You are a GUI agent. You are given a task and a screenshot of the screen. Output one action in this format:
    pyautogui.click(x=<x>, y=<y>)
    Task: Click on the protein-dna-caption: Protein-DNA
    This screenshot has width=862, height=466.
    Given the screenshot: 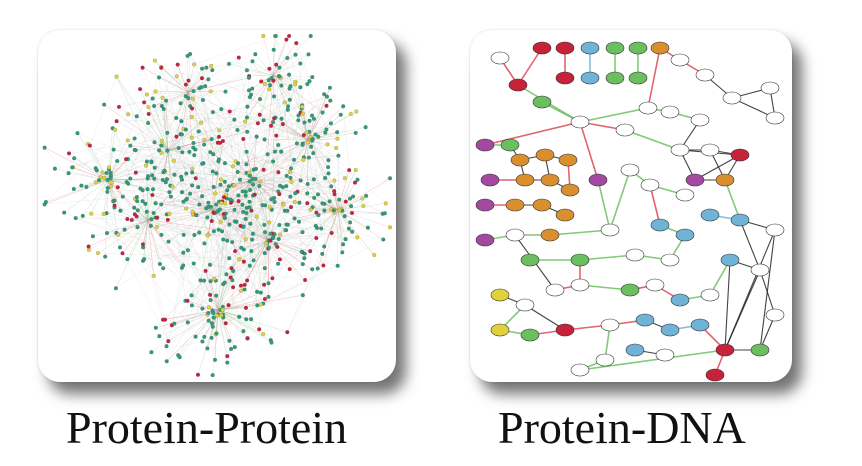 What is the action you would take?
    pyautogui.click(x=622, y=427)
    